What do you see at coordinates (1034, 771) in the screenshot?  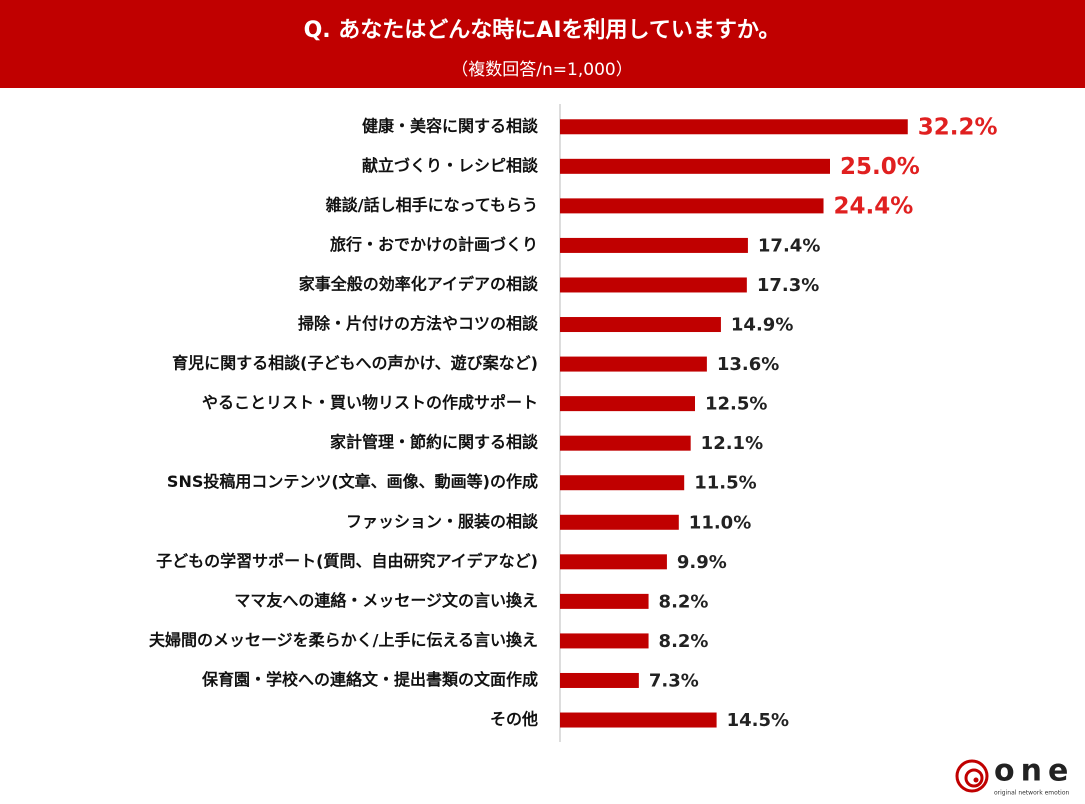 I see `logo-text: one` at bounding box center [1034, 771].